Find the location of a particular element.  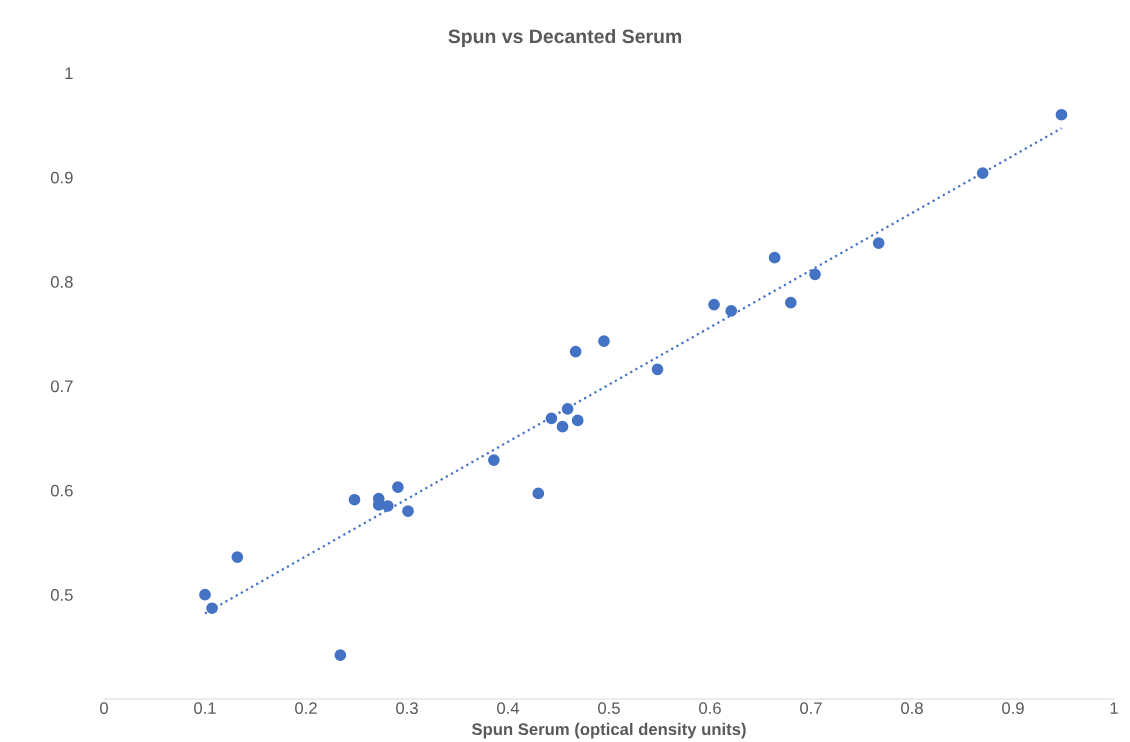

x-tick-label: 0.5 is located at coordinates (609, 708).